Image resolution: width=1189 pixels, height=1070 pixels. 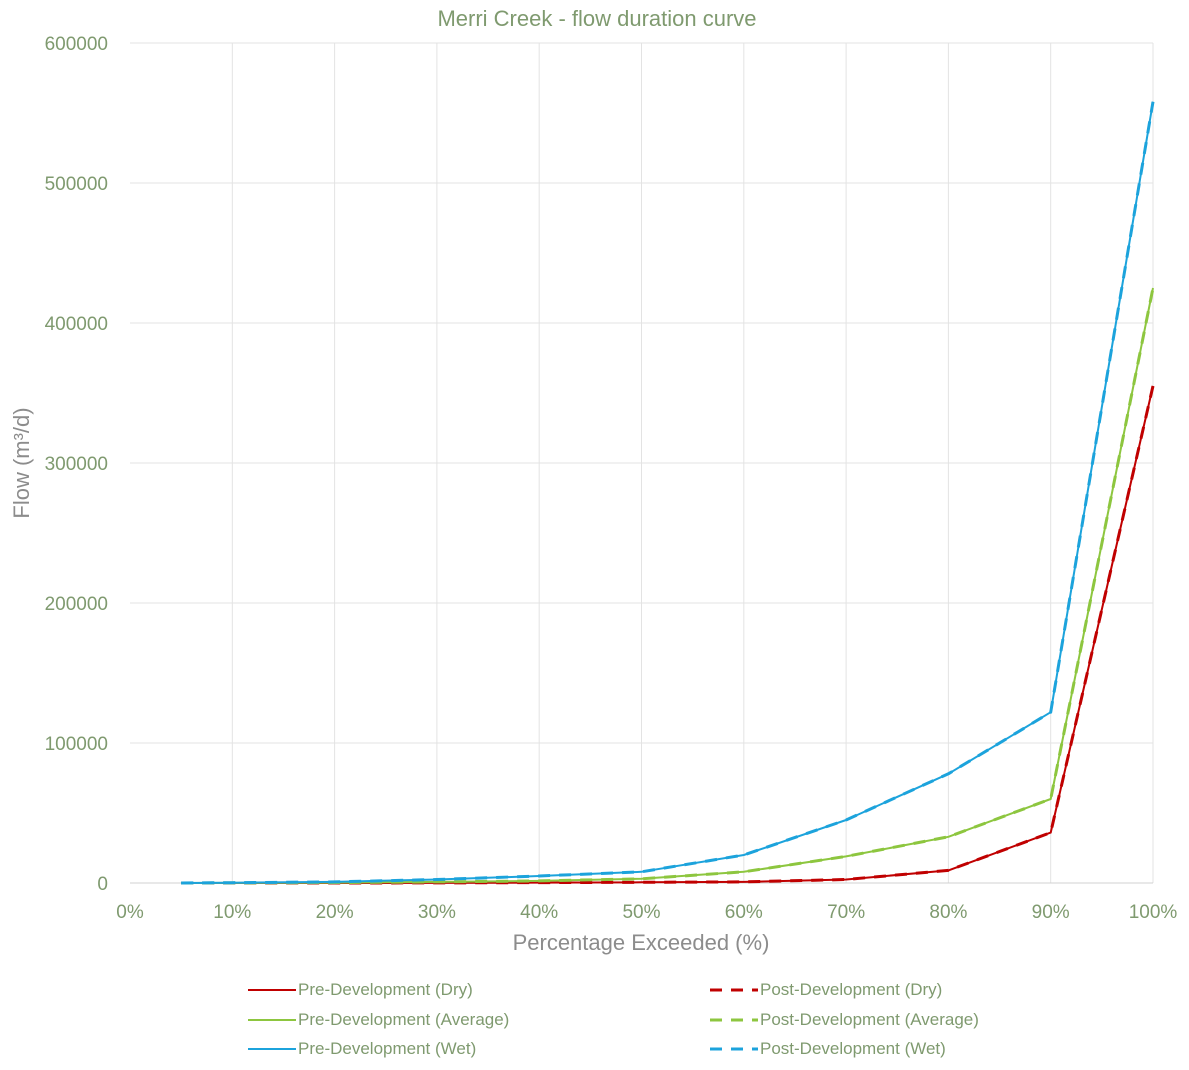 What do you see at coordinates (130, 912) in the screenshot?
I see `x-tick-label: 0%` at bounding box center [130, 912].